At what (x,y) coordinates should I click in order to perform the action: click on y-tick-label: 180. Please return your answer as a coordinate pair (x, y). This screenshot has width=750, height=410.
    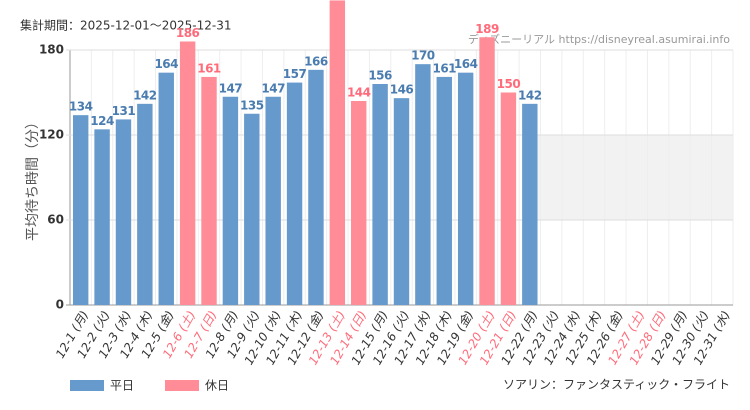
    Looking at the image, I should click on (51, 50).